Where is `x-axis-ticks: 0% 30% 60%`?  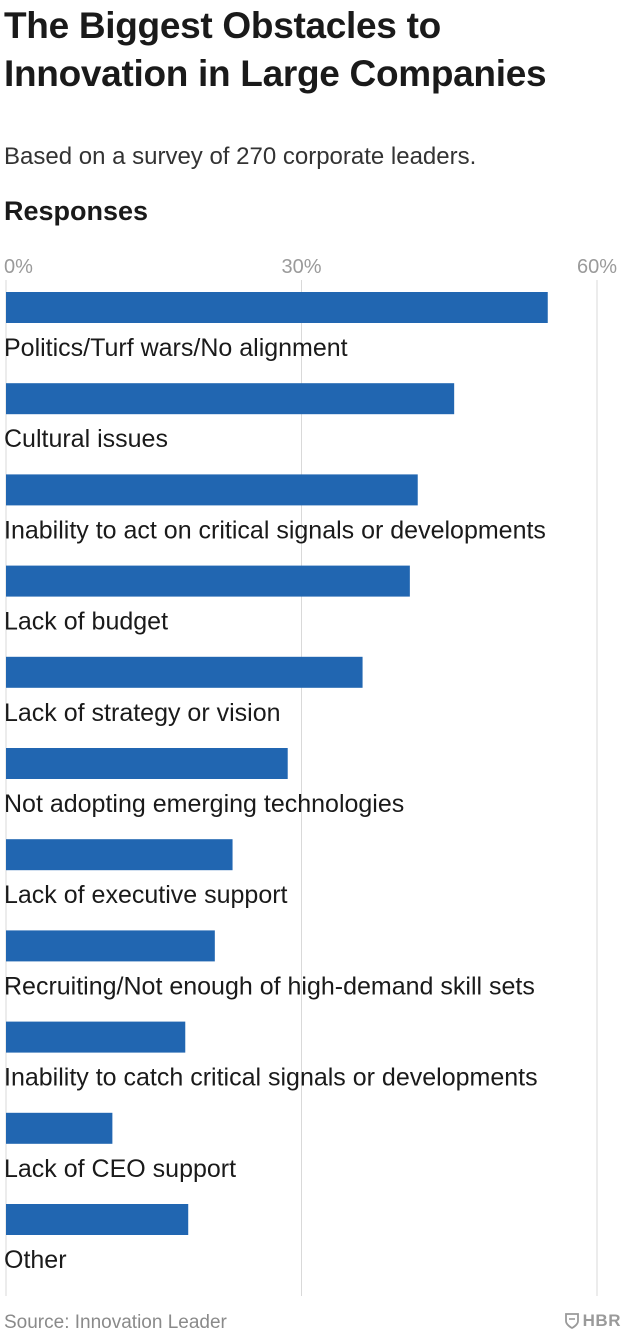
x-axis-ticks: 0% 30% 60% is located at coordinates (310, 267).